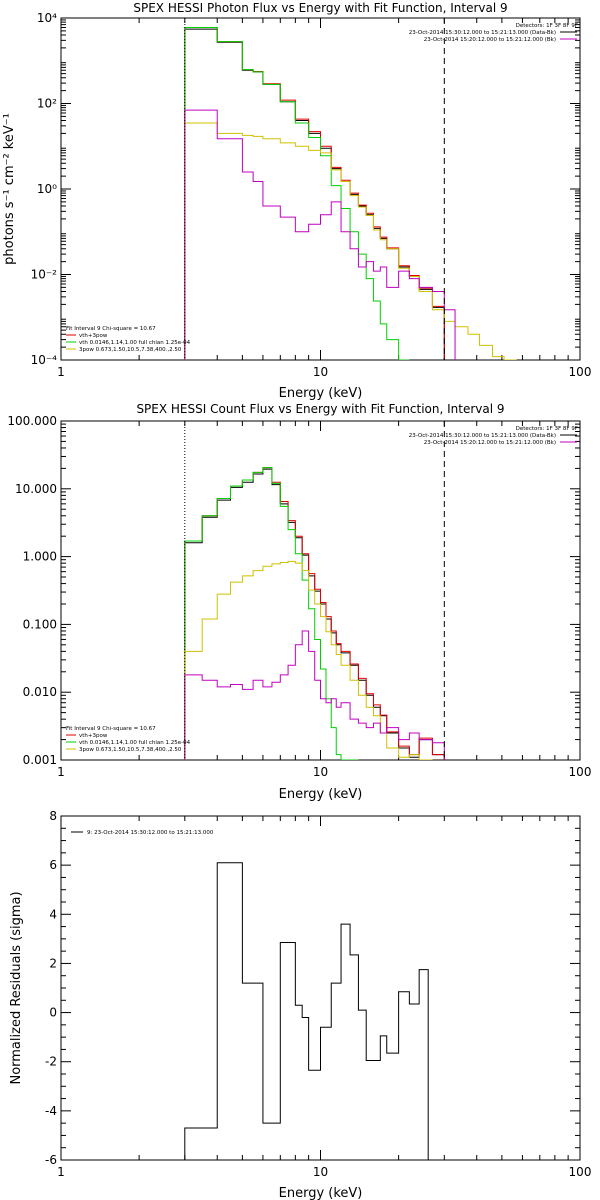 The height and width of the screenshot is (1200, 600). I want to click on y-tick-label: 8, so click(53, 816).